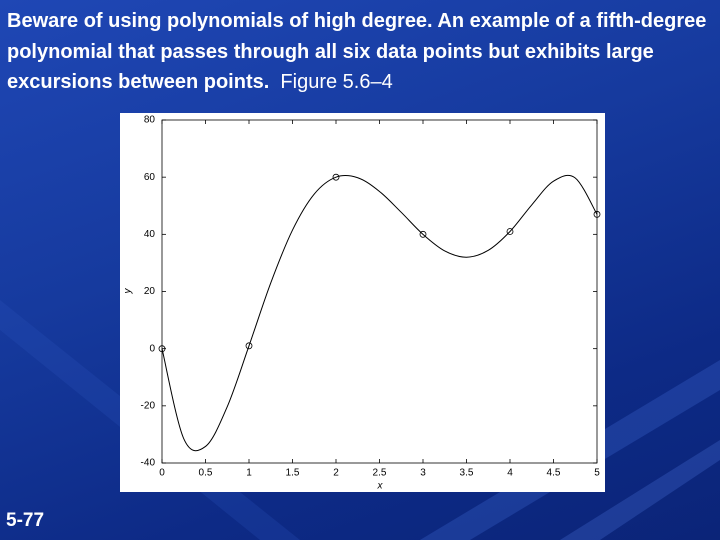 The width and height of the screenshot is (720, 540). What do you see at coordinates (510, 473) in the screenshot?
I see `x-tick-label: 4` at bounding box center [510, 473].